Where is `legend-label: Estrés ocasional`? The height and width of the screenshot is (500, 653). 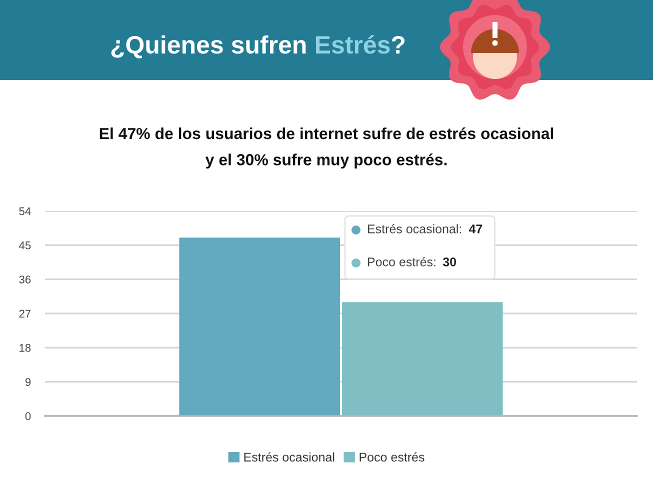 legend-label: Estrés ocasional is located at coordinates (289, 457).